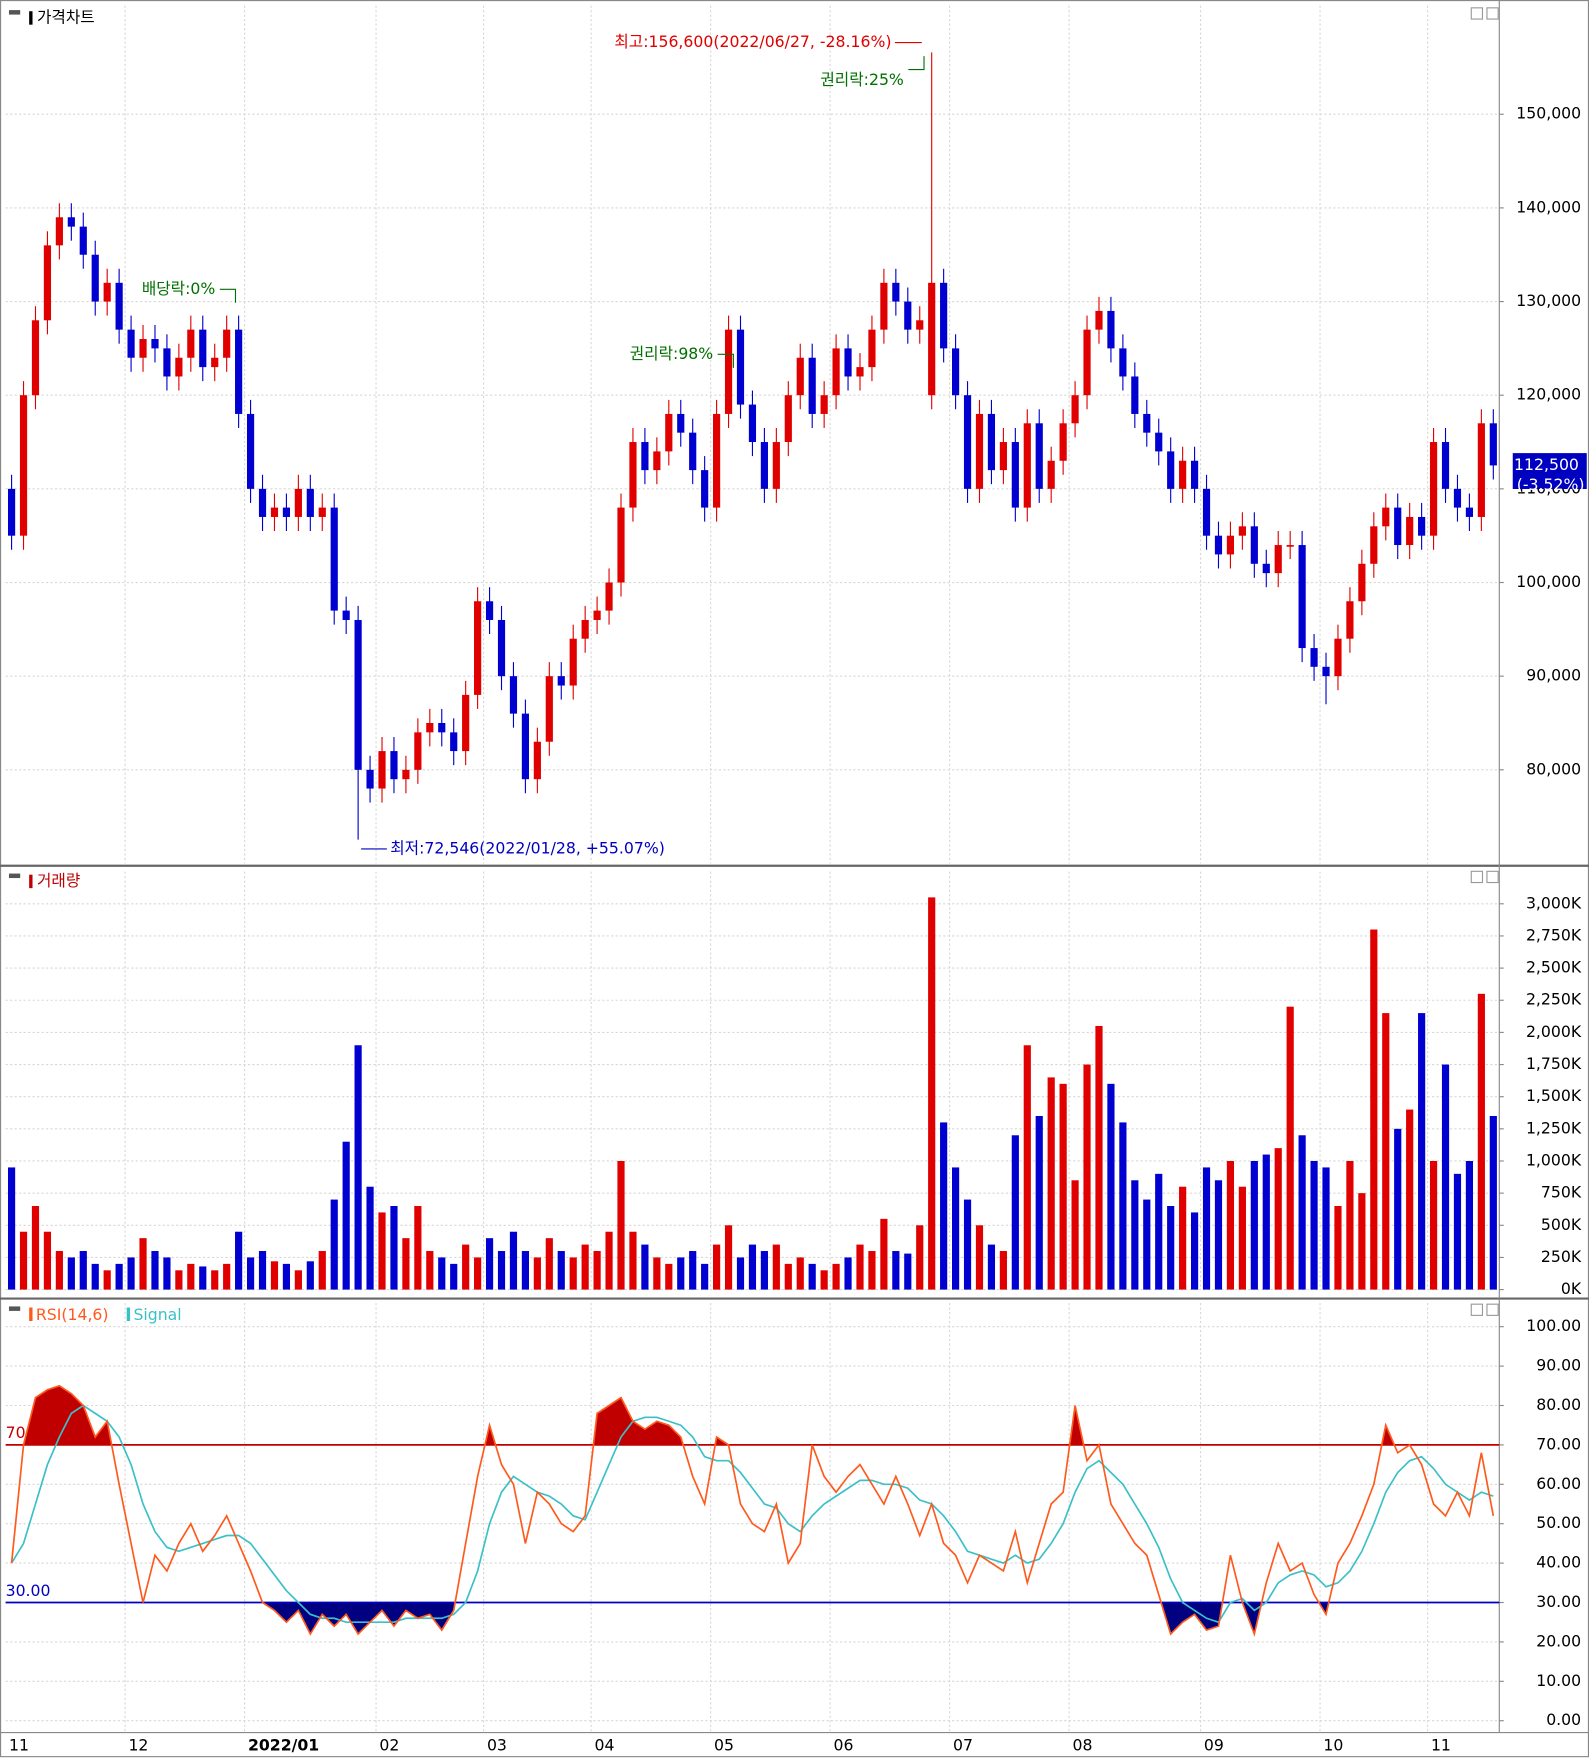  What do you see at coordinates (1554, 967) in the screenshot?
I see `y-tick-label: 2,500K` at bounding box center [1554, 967].